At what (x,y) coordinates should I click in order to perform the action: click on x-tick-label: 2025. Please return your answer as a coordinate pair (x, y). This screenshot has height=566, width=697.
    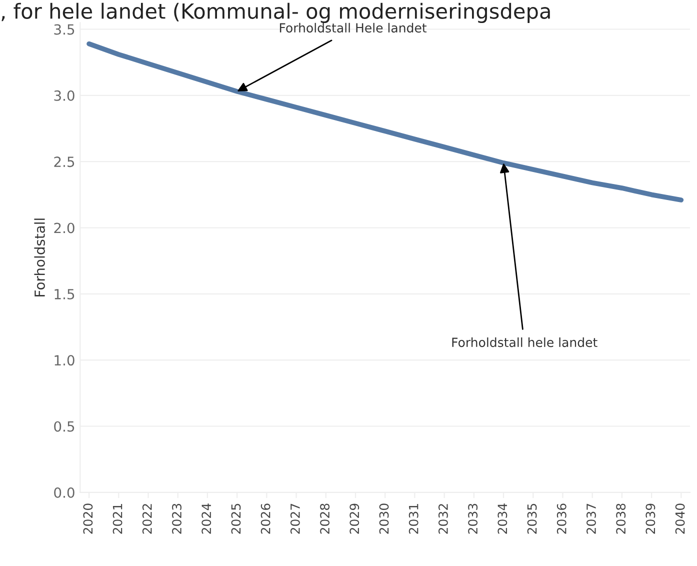
    Looking at the image, I should click on (236, 519).